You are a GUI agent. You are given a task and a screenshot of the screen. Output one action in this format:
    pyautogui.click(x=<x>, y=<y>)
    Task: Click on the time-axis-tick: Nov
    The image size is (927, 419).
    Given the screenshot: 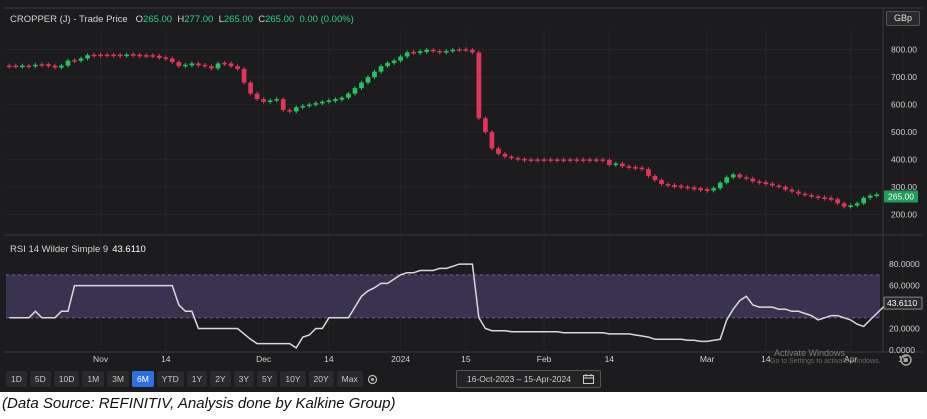 What is the action you would take?
    pyautogui.click(x=101, y=359)
    